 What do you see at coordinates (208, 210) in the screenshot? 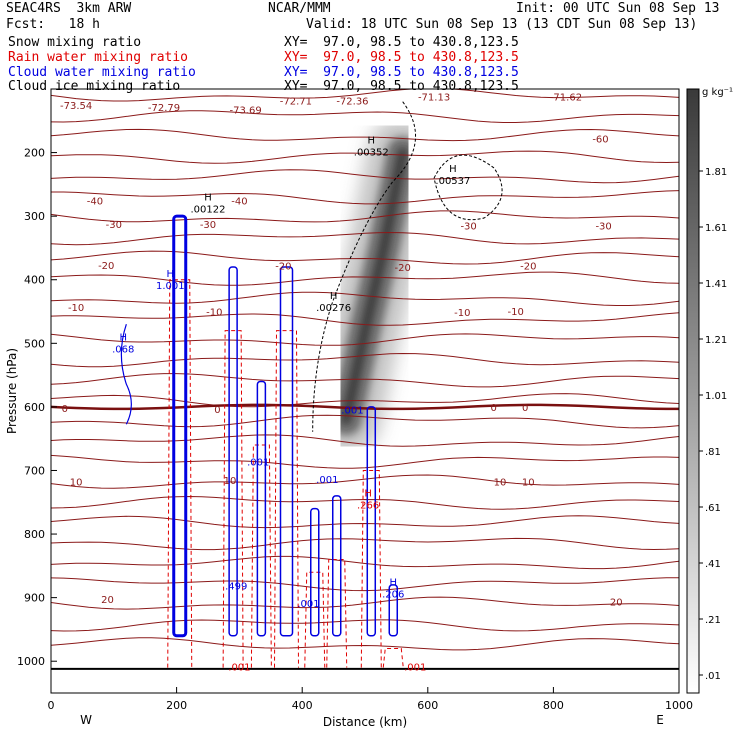
I see `extremum-value: .00122` at bounding box center [208, 210].